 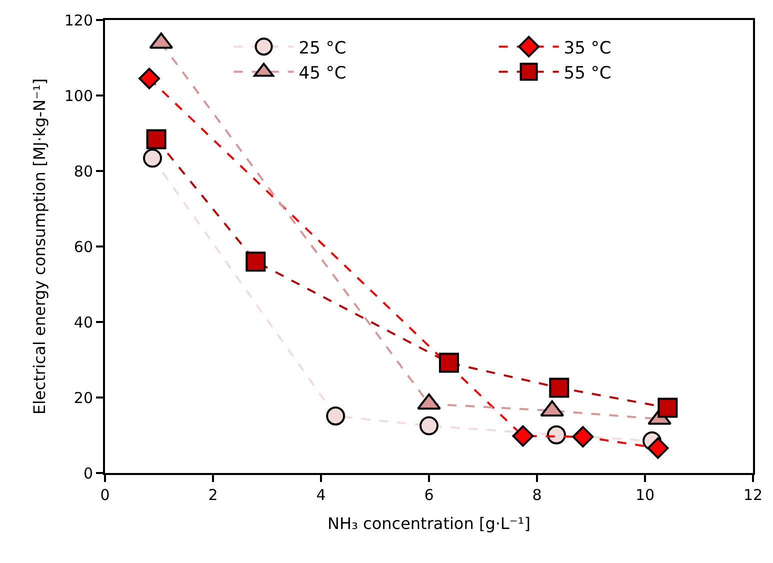 What do you see at coordinates (321, 495) in the screenshot?
I see `x-tick-label: 4` at bounding box center [321, 495].